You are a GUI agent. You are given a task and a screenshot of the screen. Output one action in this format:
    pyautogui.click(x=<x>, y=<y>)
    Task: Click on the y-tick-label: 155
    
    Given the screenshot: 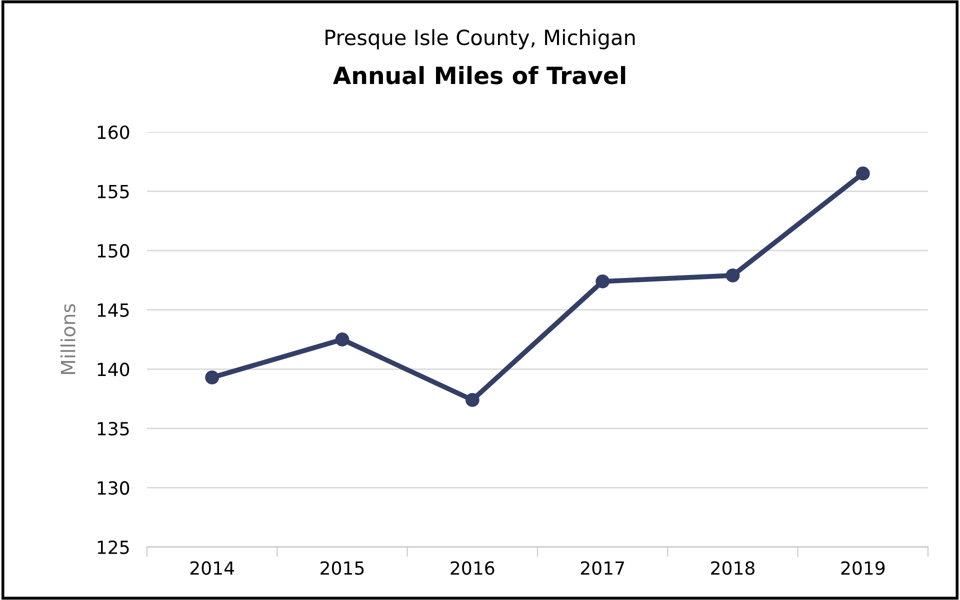 What is the action you would take?
    pyautogui.click(x=113, y=191)
    